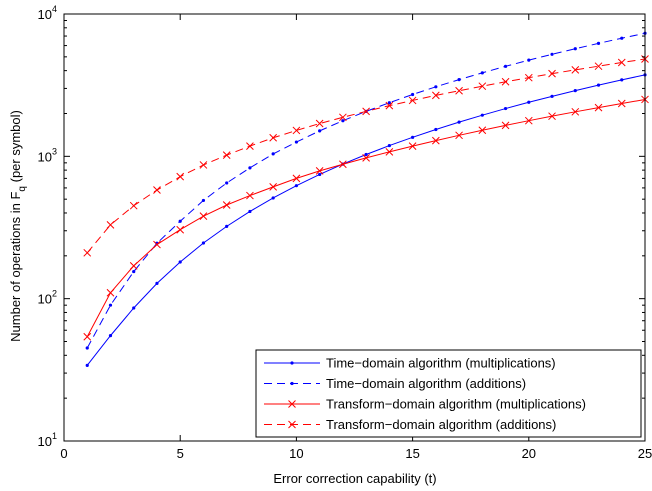 This screenshot has height=491, width=652. Describe the element at coordinates (63, 453) in the screenshot. I see `x-tick-label: 0` at that location.